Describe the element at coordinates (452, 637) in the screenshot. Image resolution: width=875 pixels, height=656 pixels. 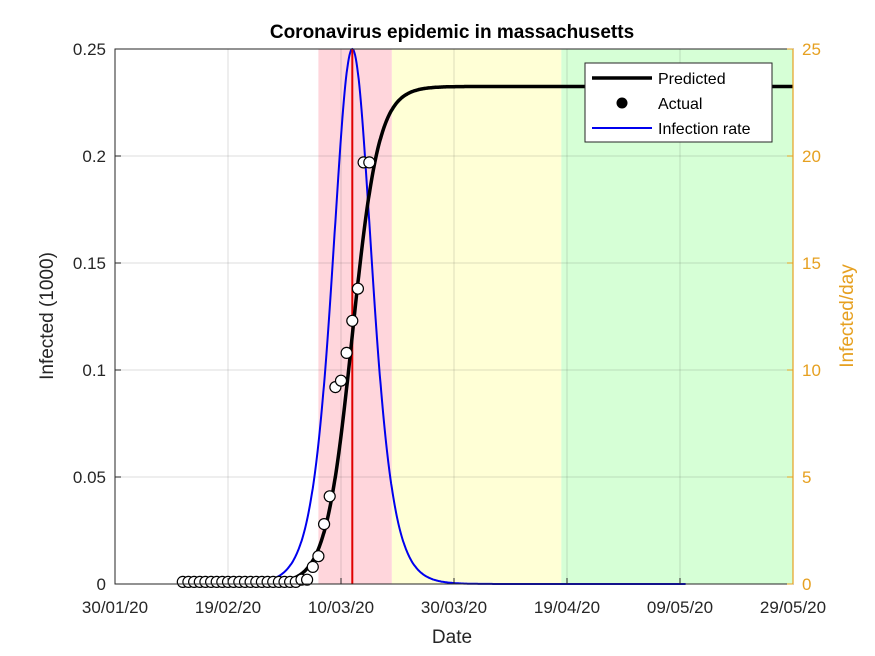
I see `x-axis-title: Date` at that location.